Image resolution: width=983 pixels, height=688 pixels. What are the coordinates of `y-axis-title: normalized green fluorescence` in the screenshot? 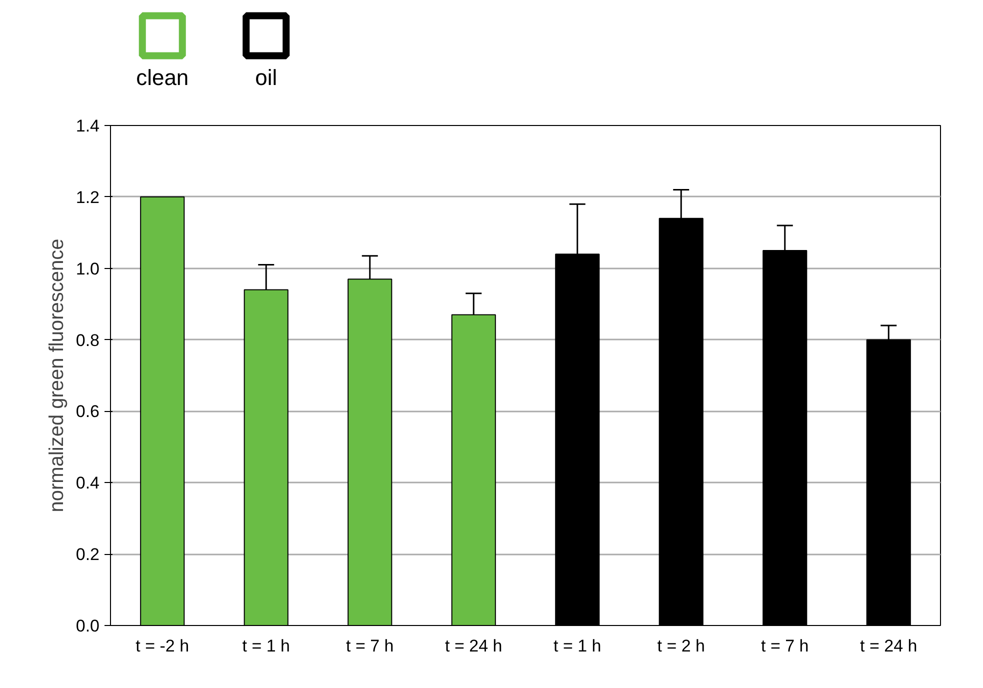 It's located at (57, 375).